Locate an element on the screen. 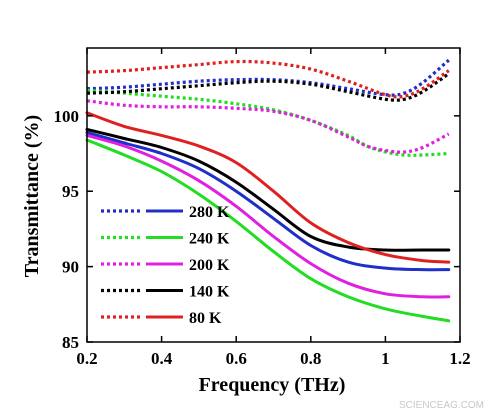 Image resolution: width=490 pixels, height=413 pixels. x-tick-label: 1.2 is located at coordinates (459, 358).